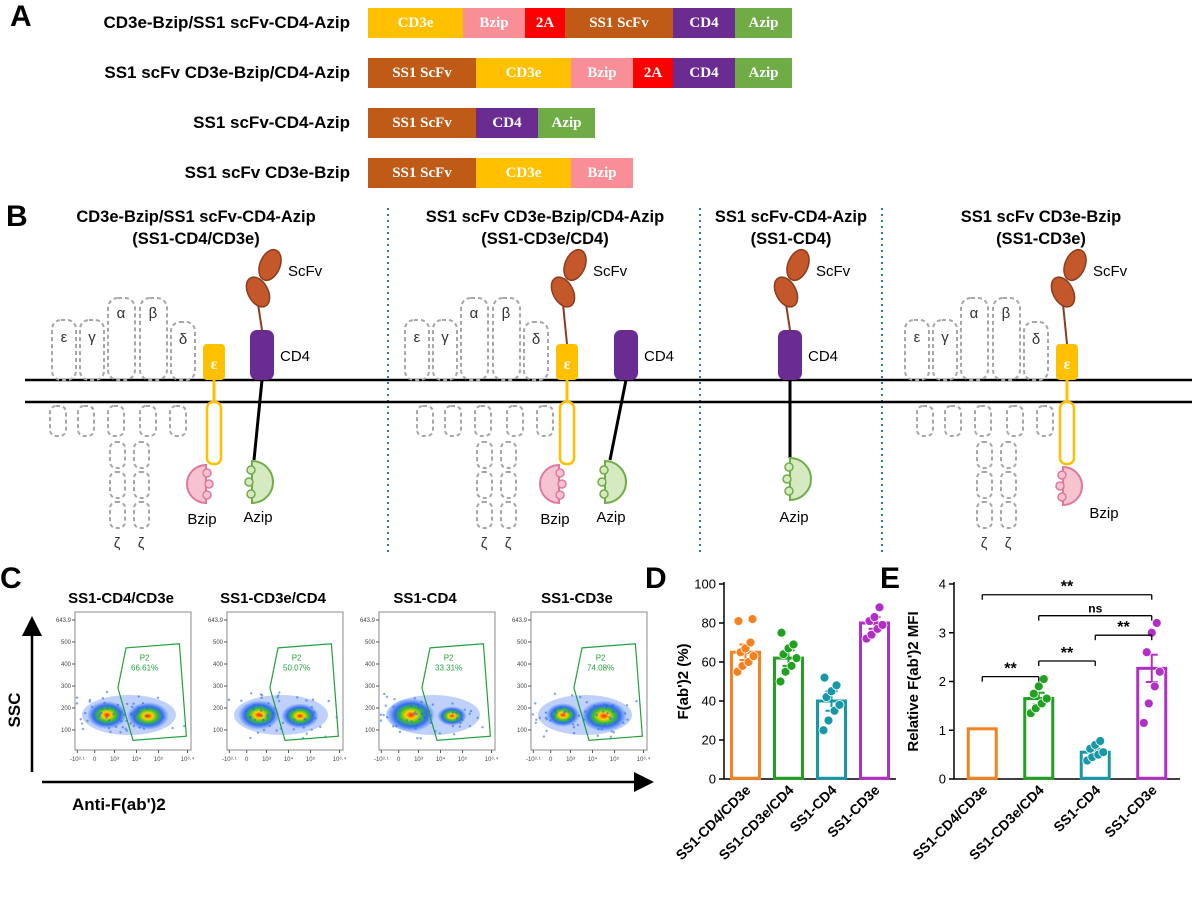  I want to click on y-tick-label: 200, so click(522, 709).